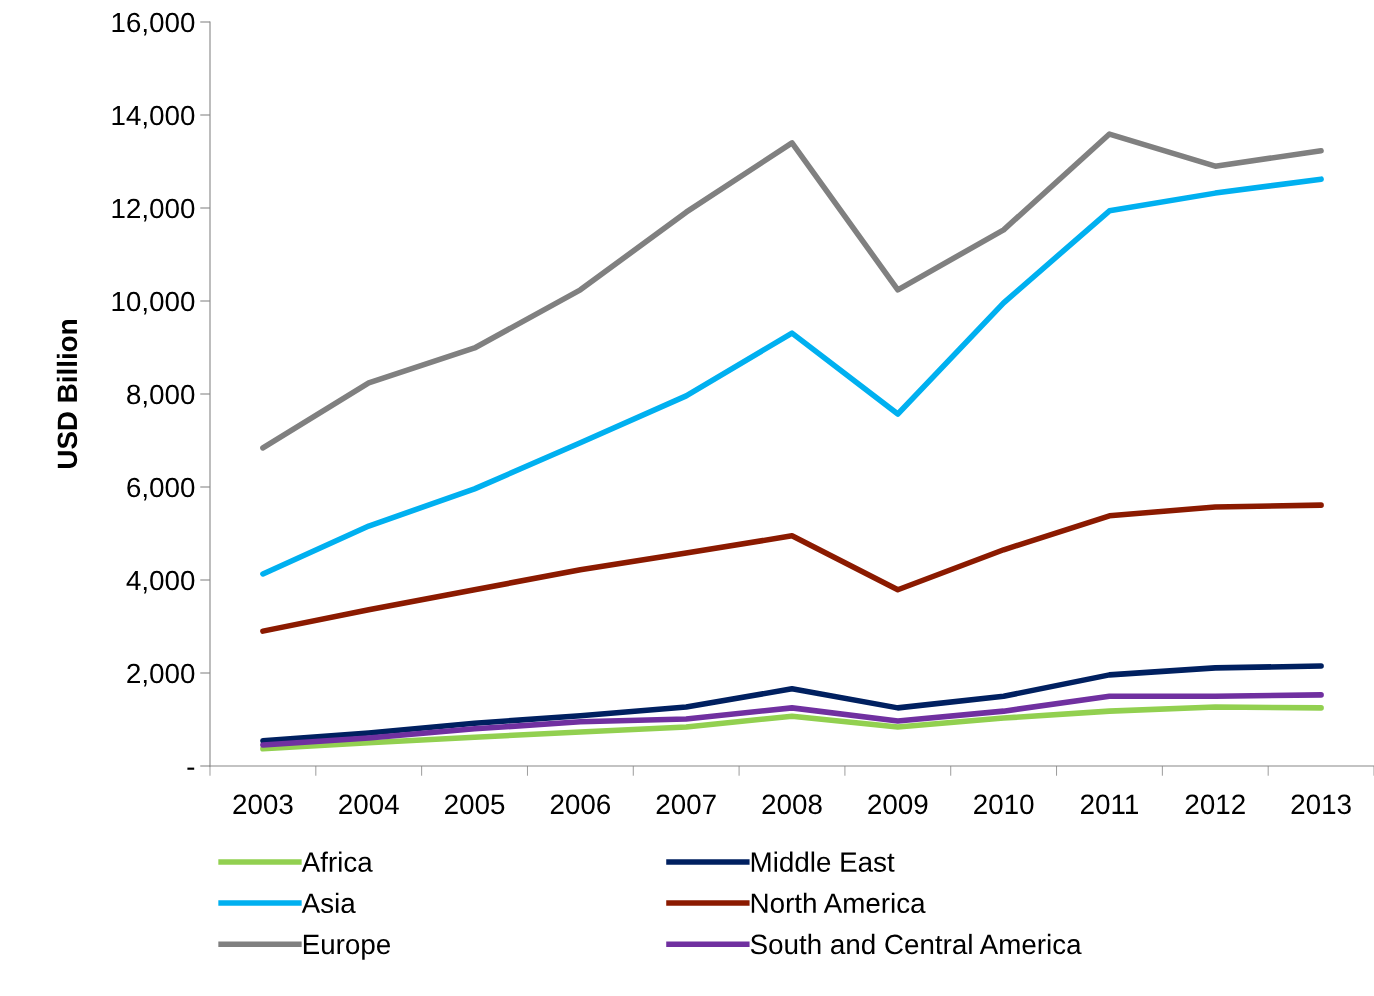 The height and width of the screenshot is (996, 1374). What do you see at coordinates (67, 394) in the screenshot?
I see `y-axis-title: USD Billion` at bounding box center [67, 394].